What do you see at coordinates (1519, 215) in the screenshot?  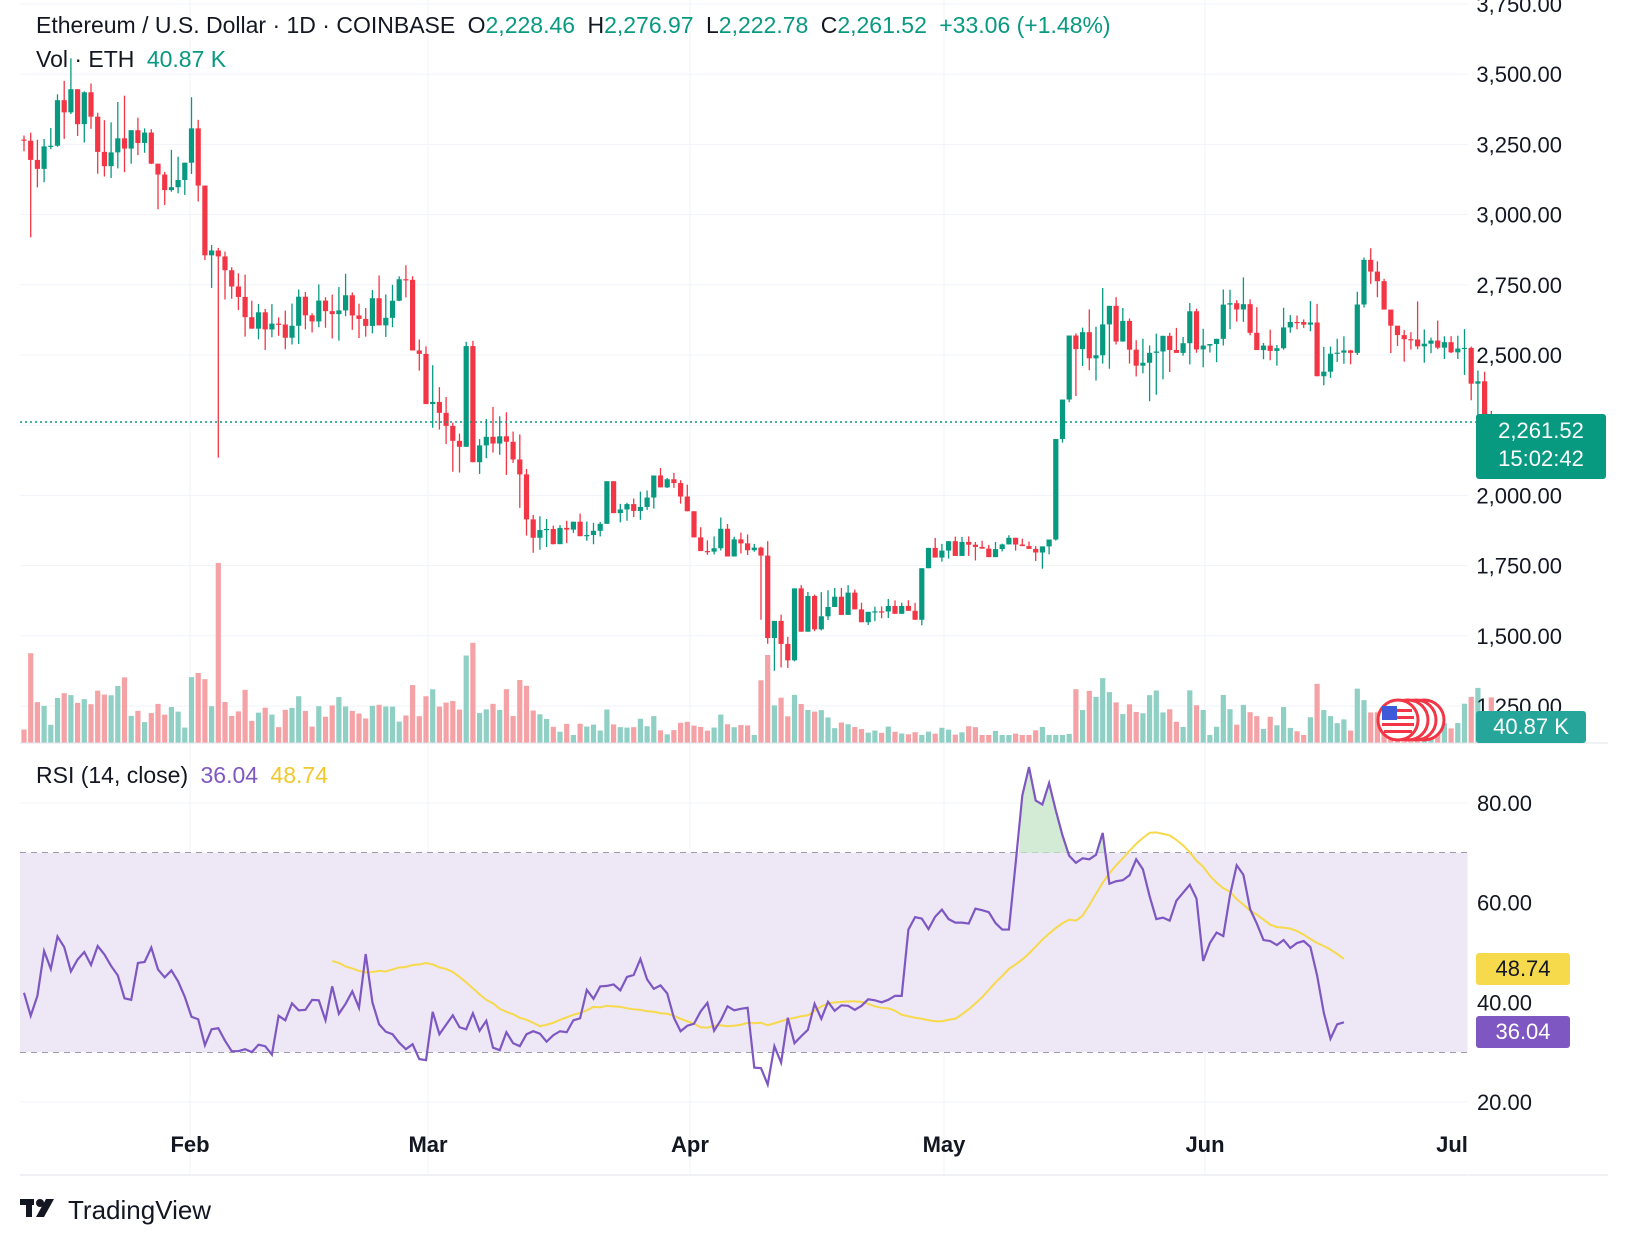 I see `price-tick-label: 3,000.00` at bounding box center [1519, 215].